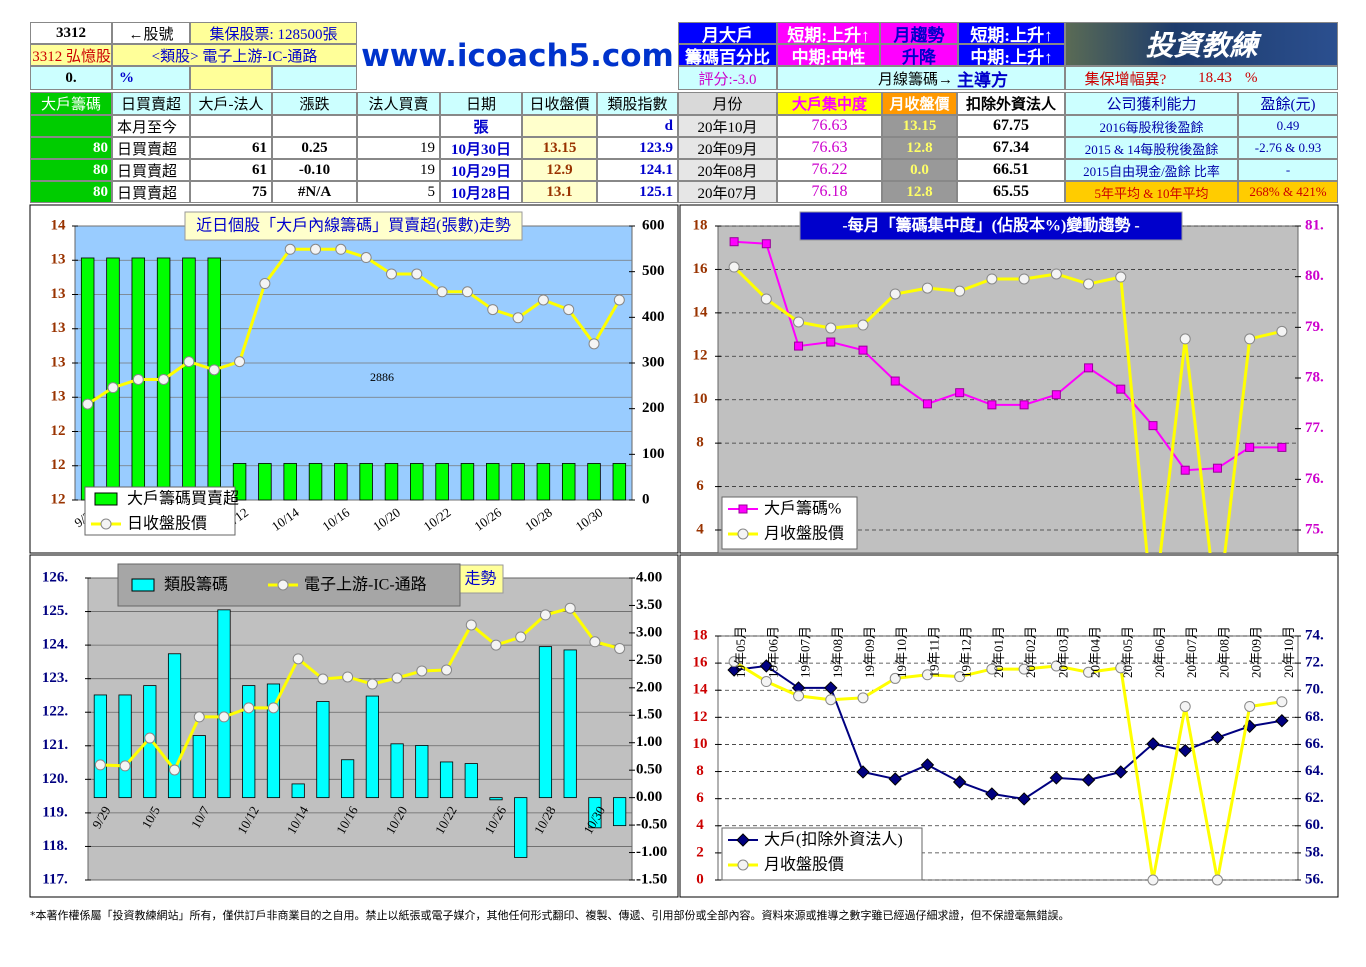  What do you see at coordinates (231, 170) in the screenshot?
I see `table-cell: 61` at bounding box center [231, 170].